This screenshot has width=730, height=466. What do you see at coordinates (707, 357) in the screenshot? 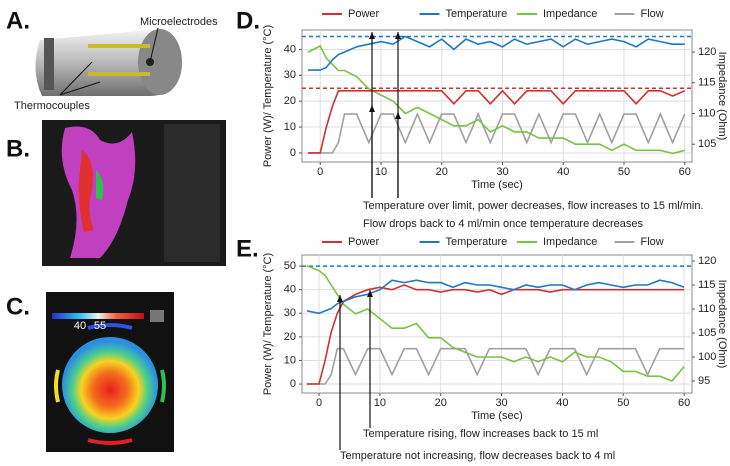
I see `y2-tick-label: 100` at bounding box center [707, 357].